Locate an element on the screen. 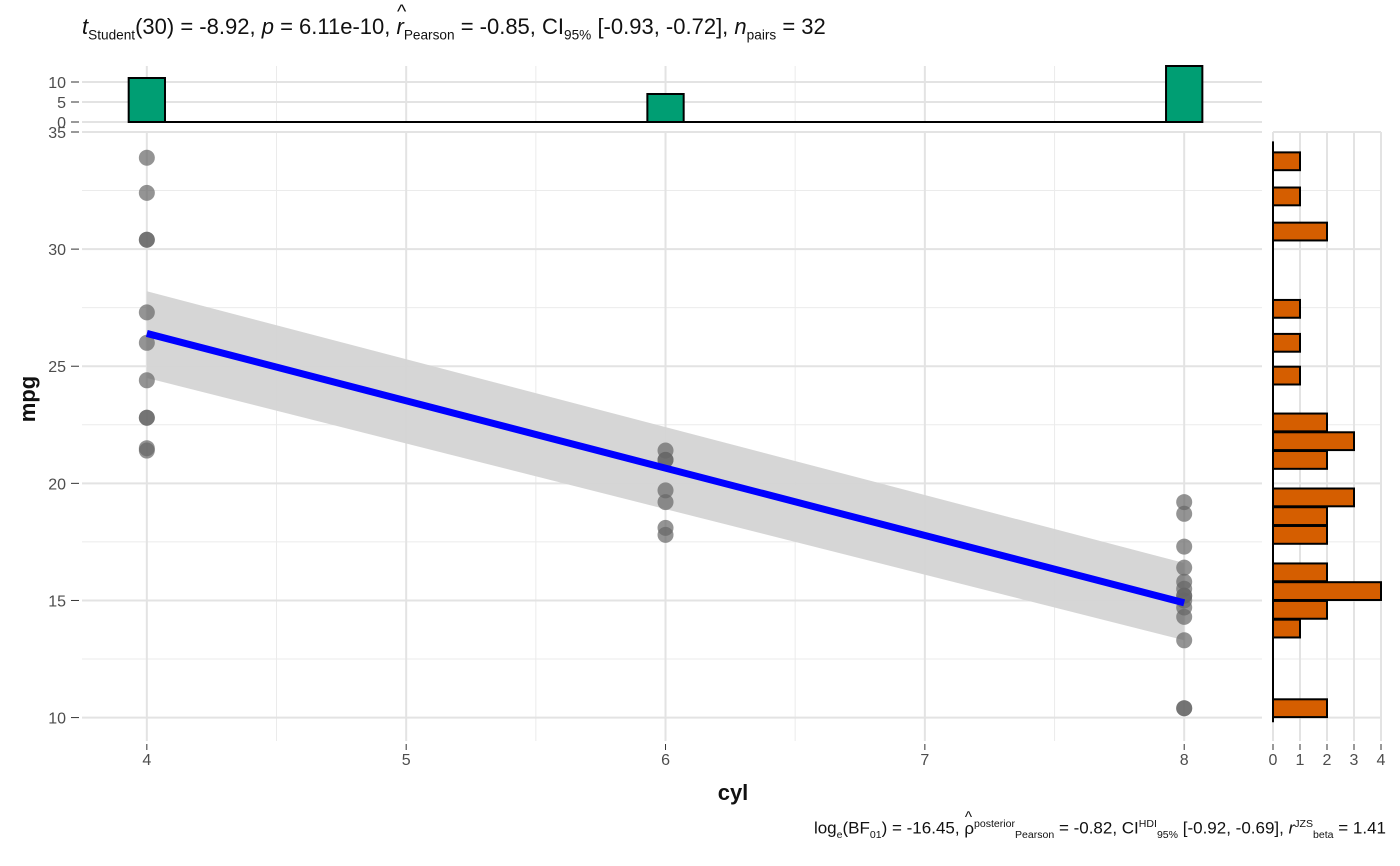  title-p-value: = 6.11e-10, is located at coordinates (335, 26).